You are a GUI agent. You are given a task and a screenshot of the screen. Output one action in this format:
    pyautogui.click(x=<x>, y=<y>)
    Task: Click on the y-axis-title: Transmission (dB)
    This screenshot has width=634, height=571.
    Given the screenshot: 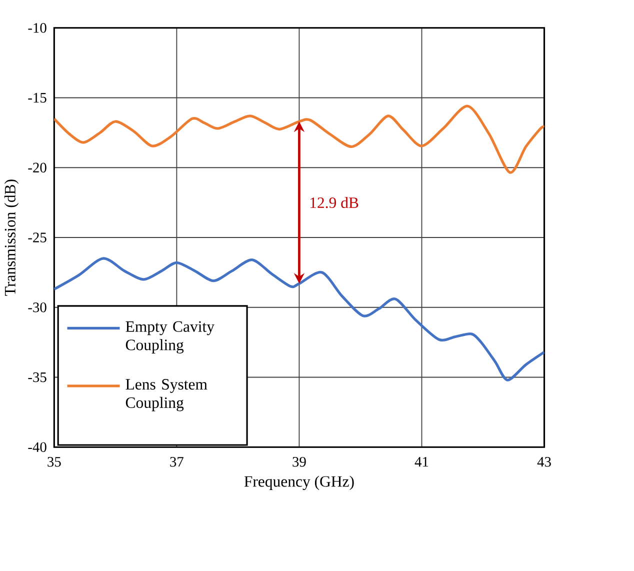 What is the action you would take?
    pyautogui.click(x=11, y=238)
    